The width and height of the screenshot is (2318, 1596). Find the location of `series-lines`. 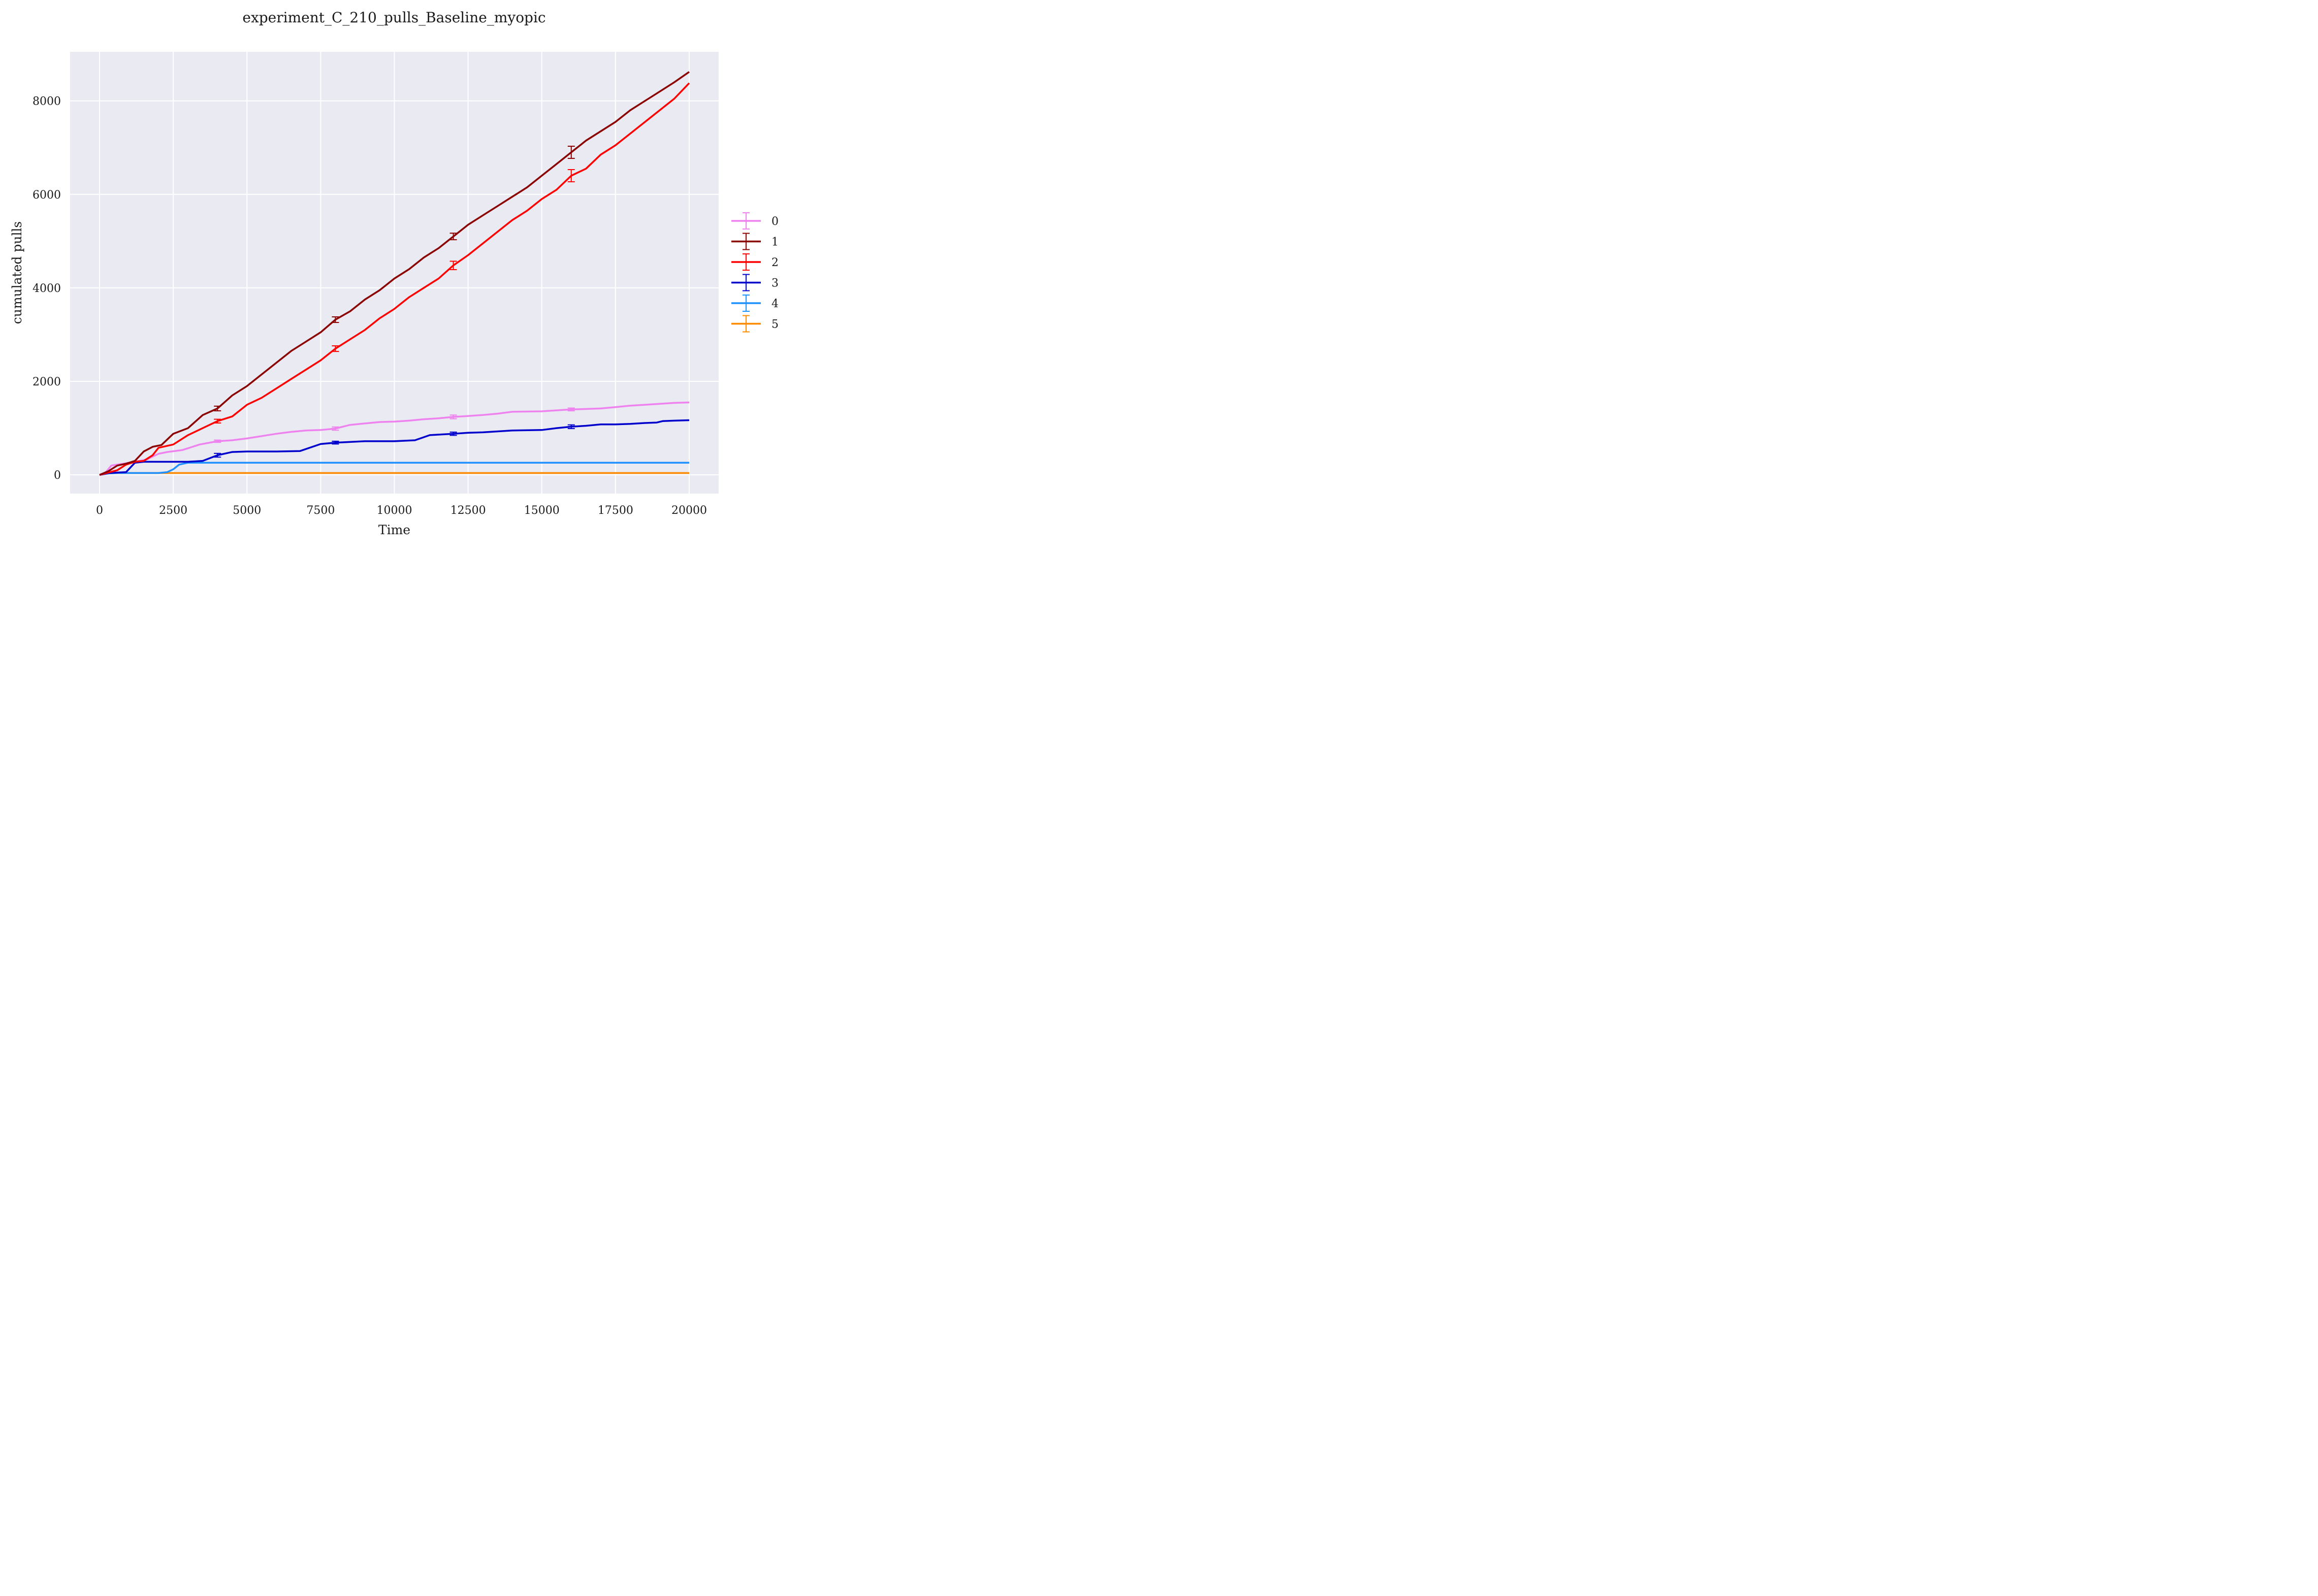

series-lines is located at coordinates (394, 273).